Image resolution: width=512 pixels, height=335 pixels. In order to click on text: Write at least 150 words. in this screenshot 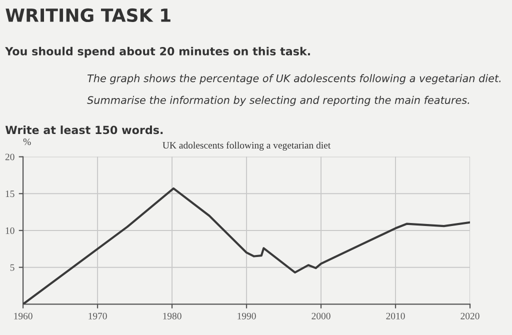, I will do `click(84, 130)`.